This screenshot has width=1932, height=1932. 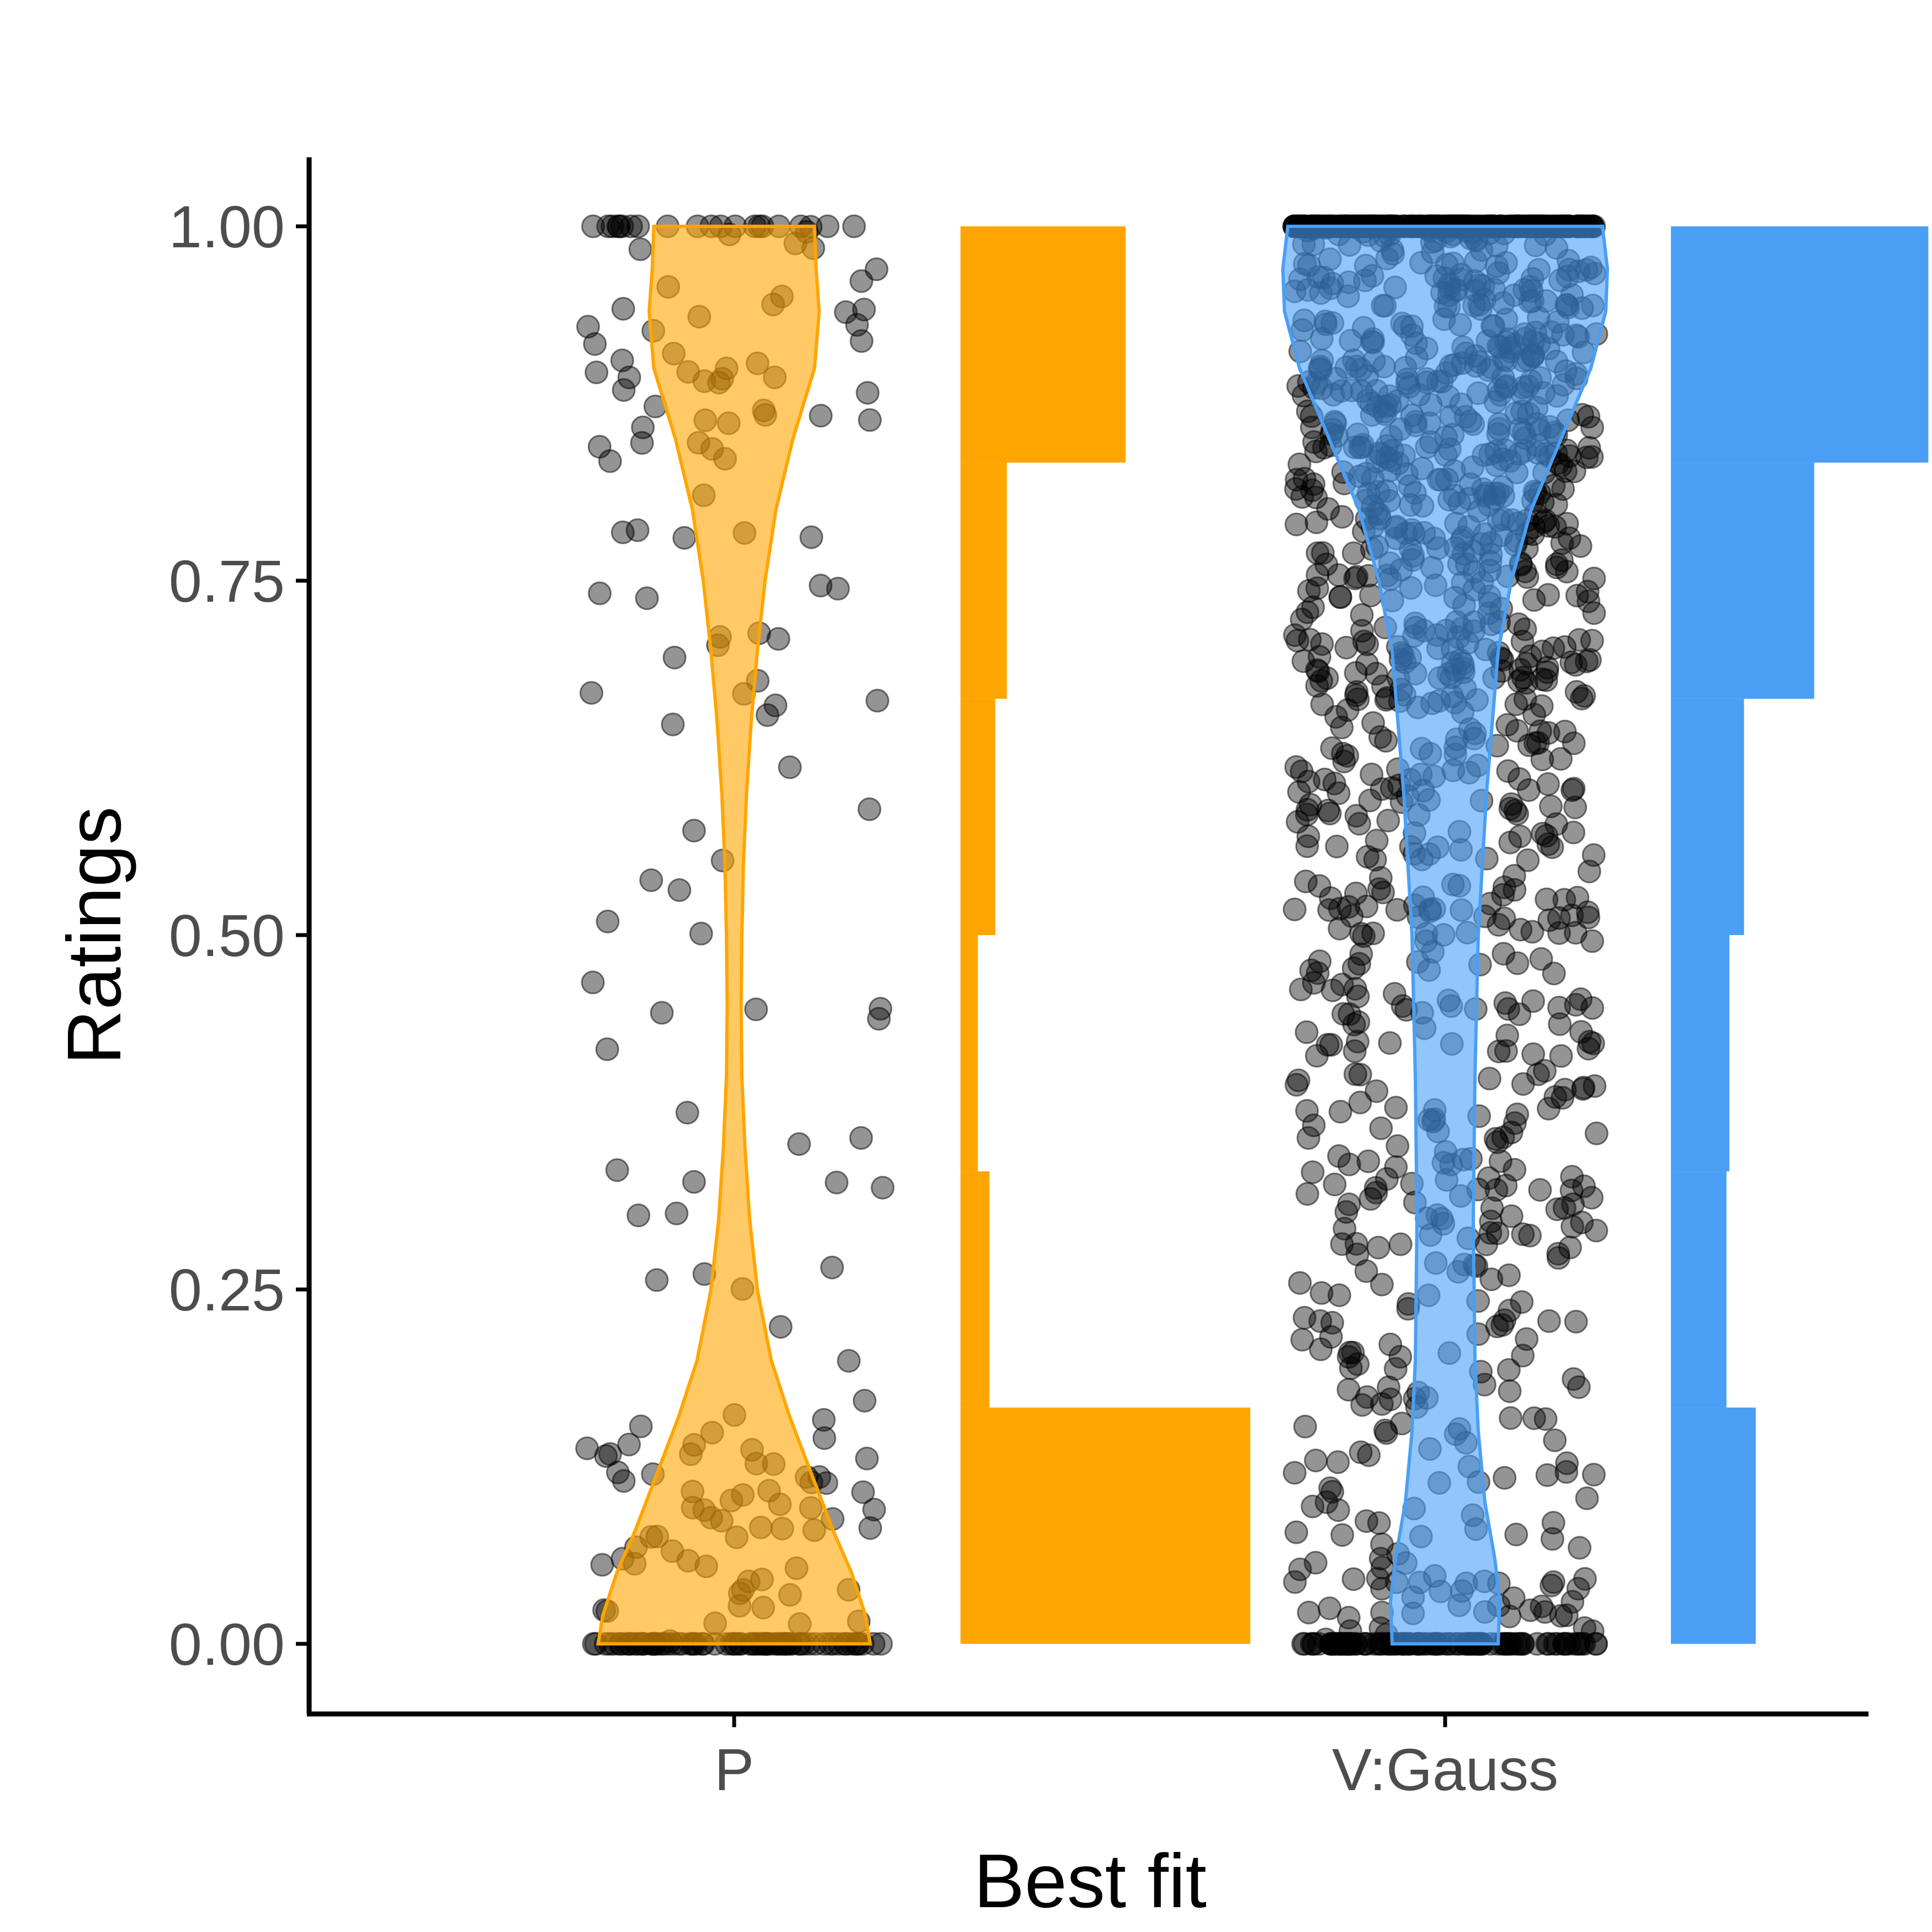 What do you see at coordinates (1445, 936) in the screenshot?
I see `violin-v-gauss` at bounding box center [1445, 936].